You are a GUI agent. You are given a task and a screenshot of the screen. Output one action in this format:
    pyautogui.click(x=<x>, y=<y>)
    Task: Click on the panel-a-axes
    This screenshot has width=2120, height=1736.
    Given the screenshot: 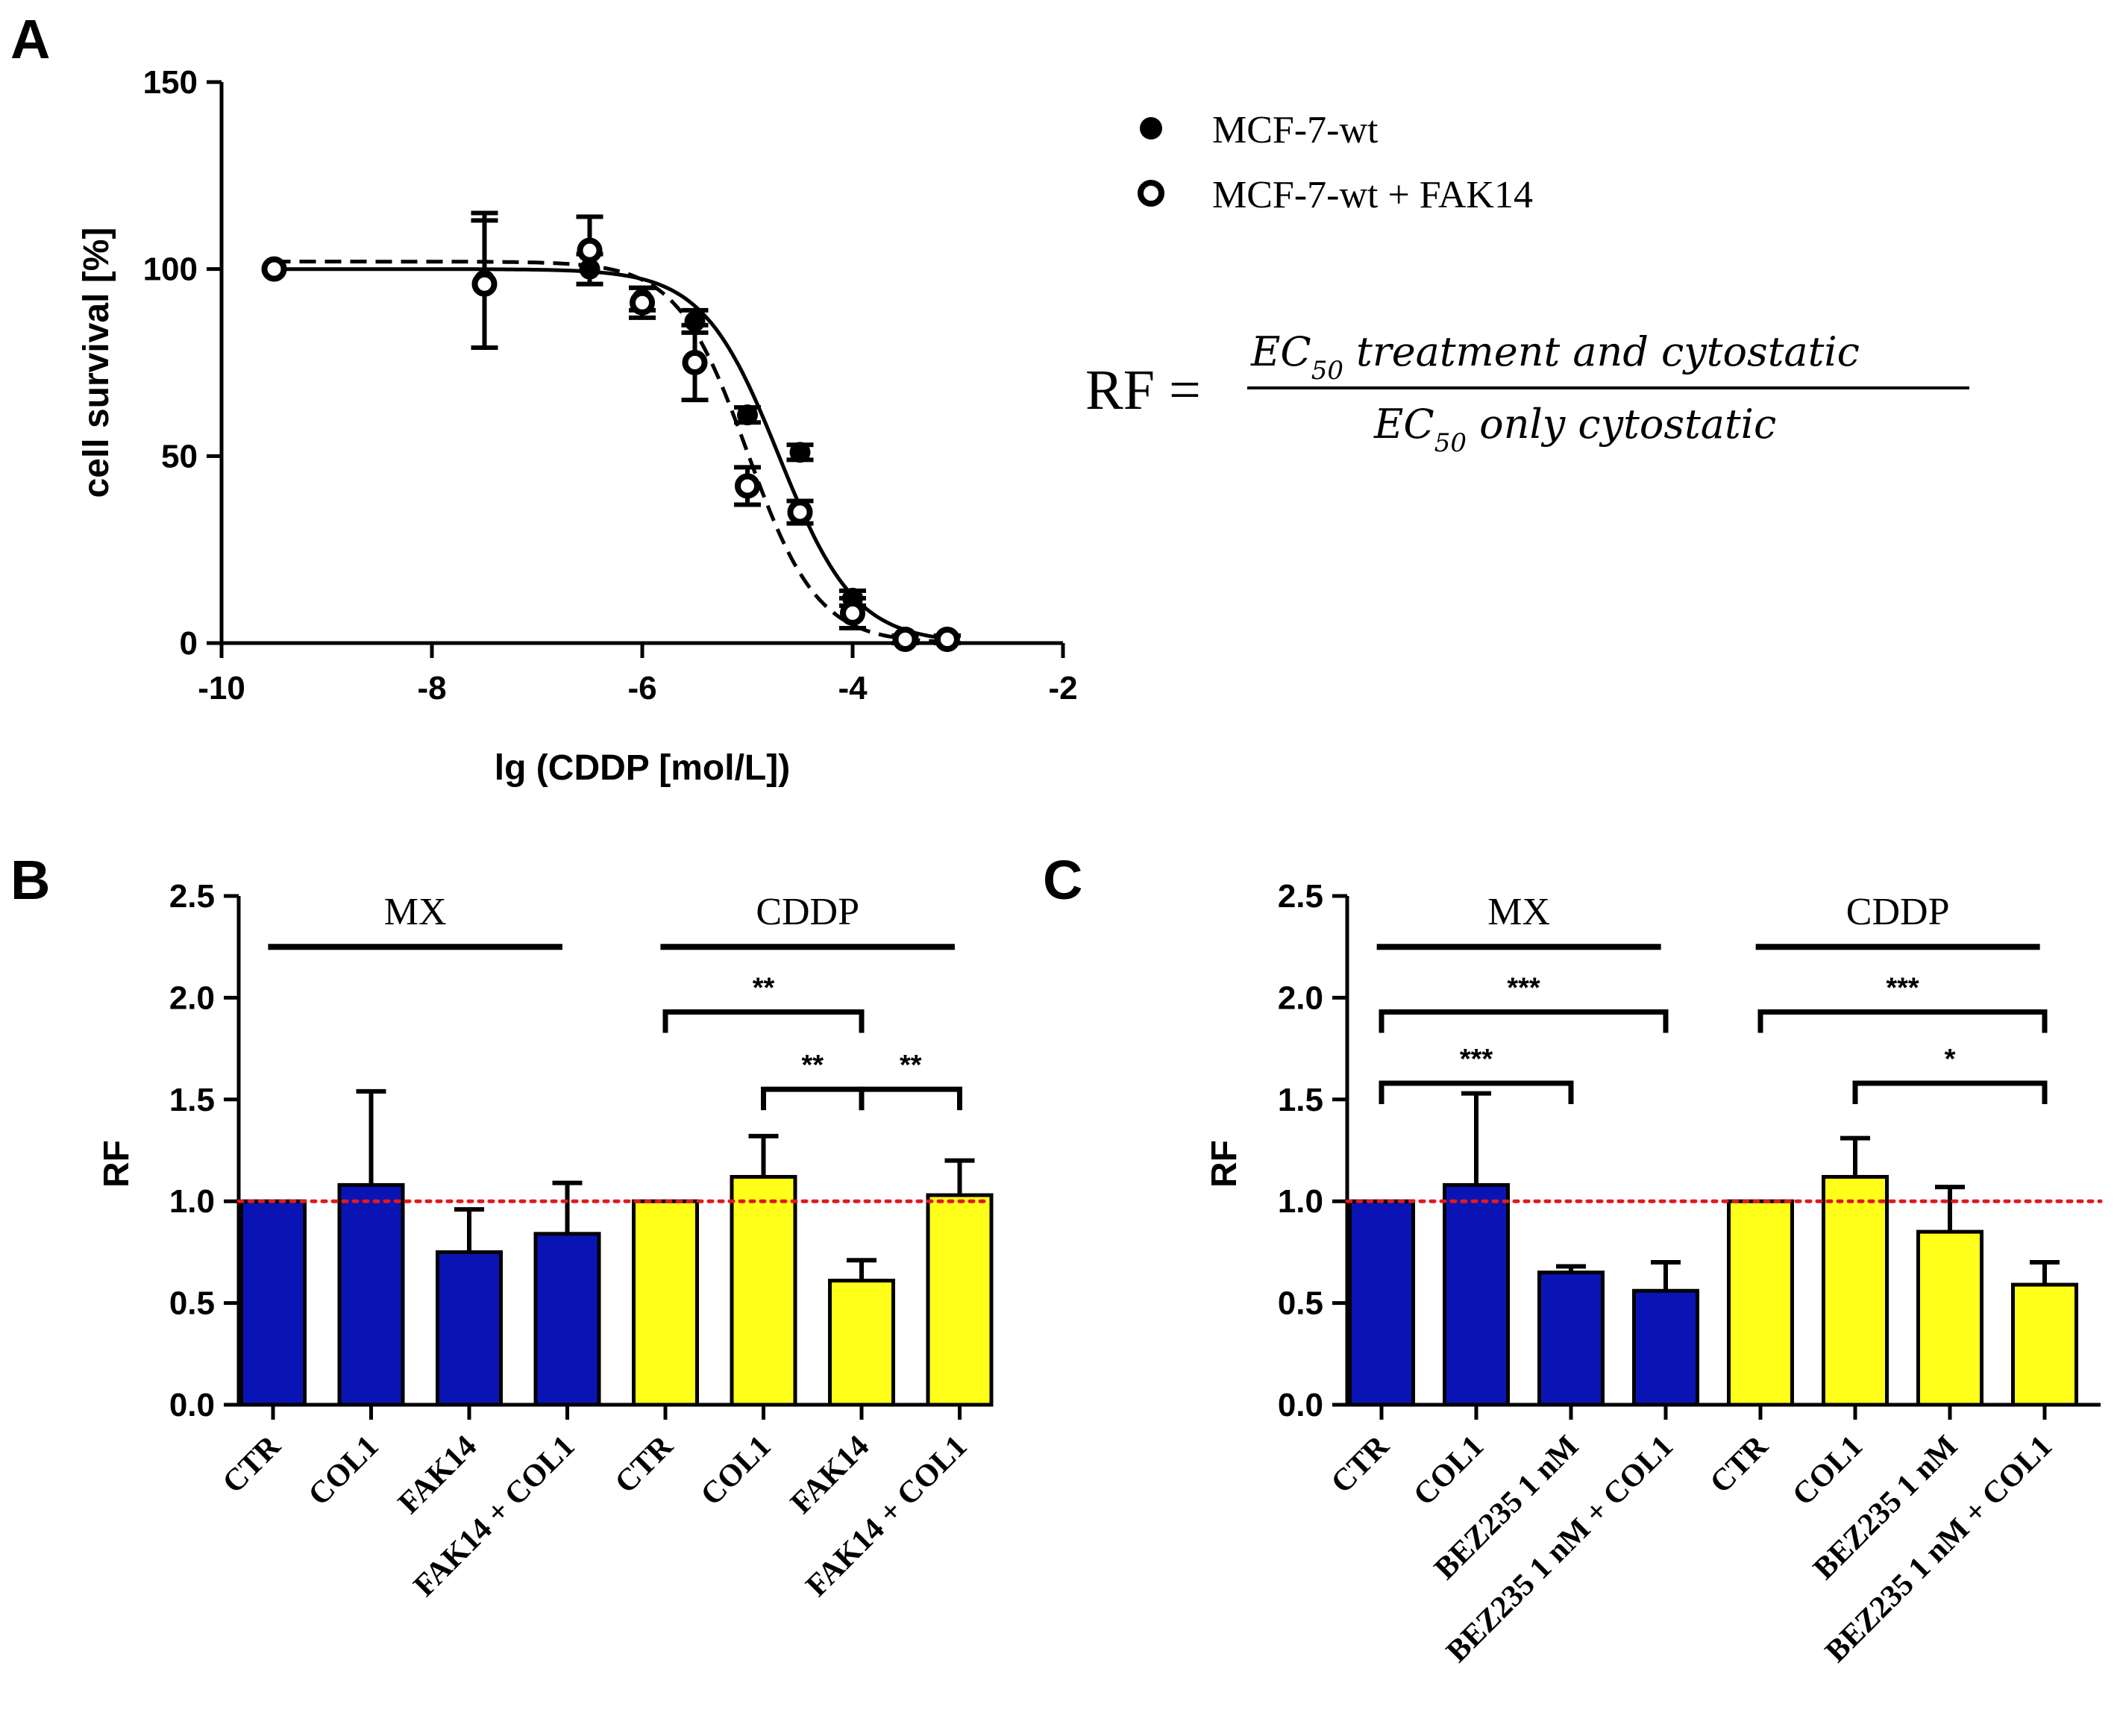 What is the action you would take?
    pyautogui.click(x=641, y=364)
    